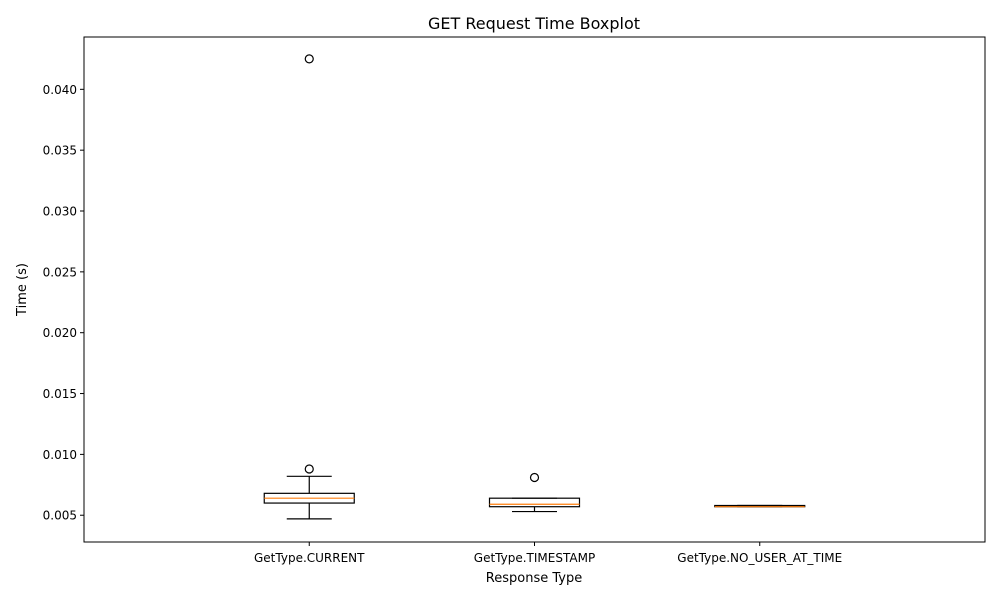  What do you see at coordinates (60, 333) in the screenshot?
I see `y-tick-label: 0.020` at bounding box center [60, 333].